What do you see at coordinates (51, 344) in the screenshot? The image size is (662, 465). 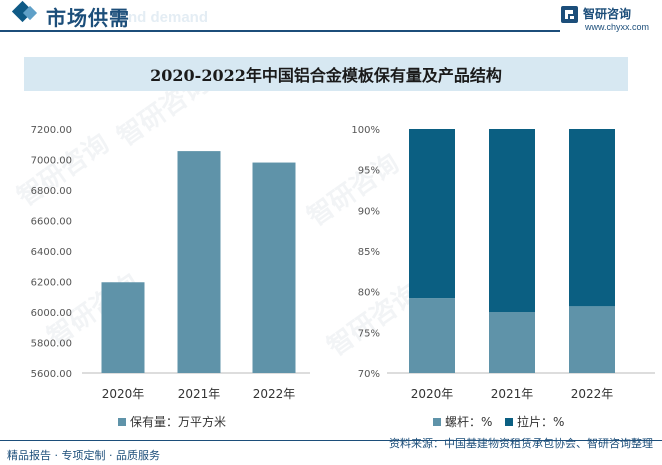 I see `y-tick-label: 5800.00` at bounding box center [51, 344].